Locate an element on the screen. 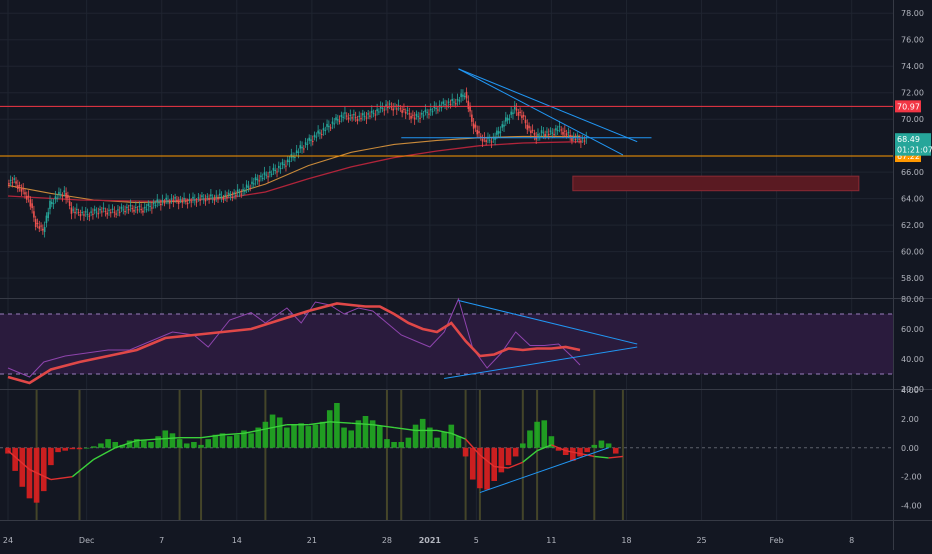  time-axis-tick-label: 14 is located at coordinates (237, 540).